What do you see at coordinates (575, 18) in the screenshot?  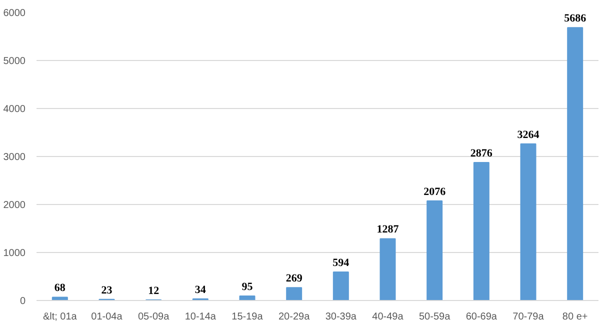 I see `data-label: 5686` at bounding box center [575, 18].